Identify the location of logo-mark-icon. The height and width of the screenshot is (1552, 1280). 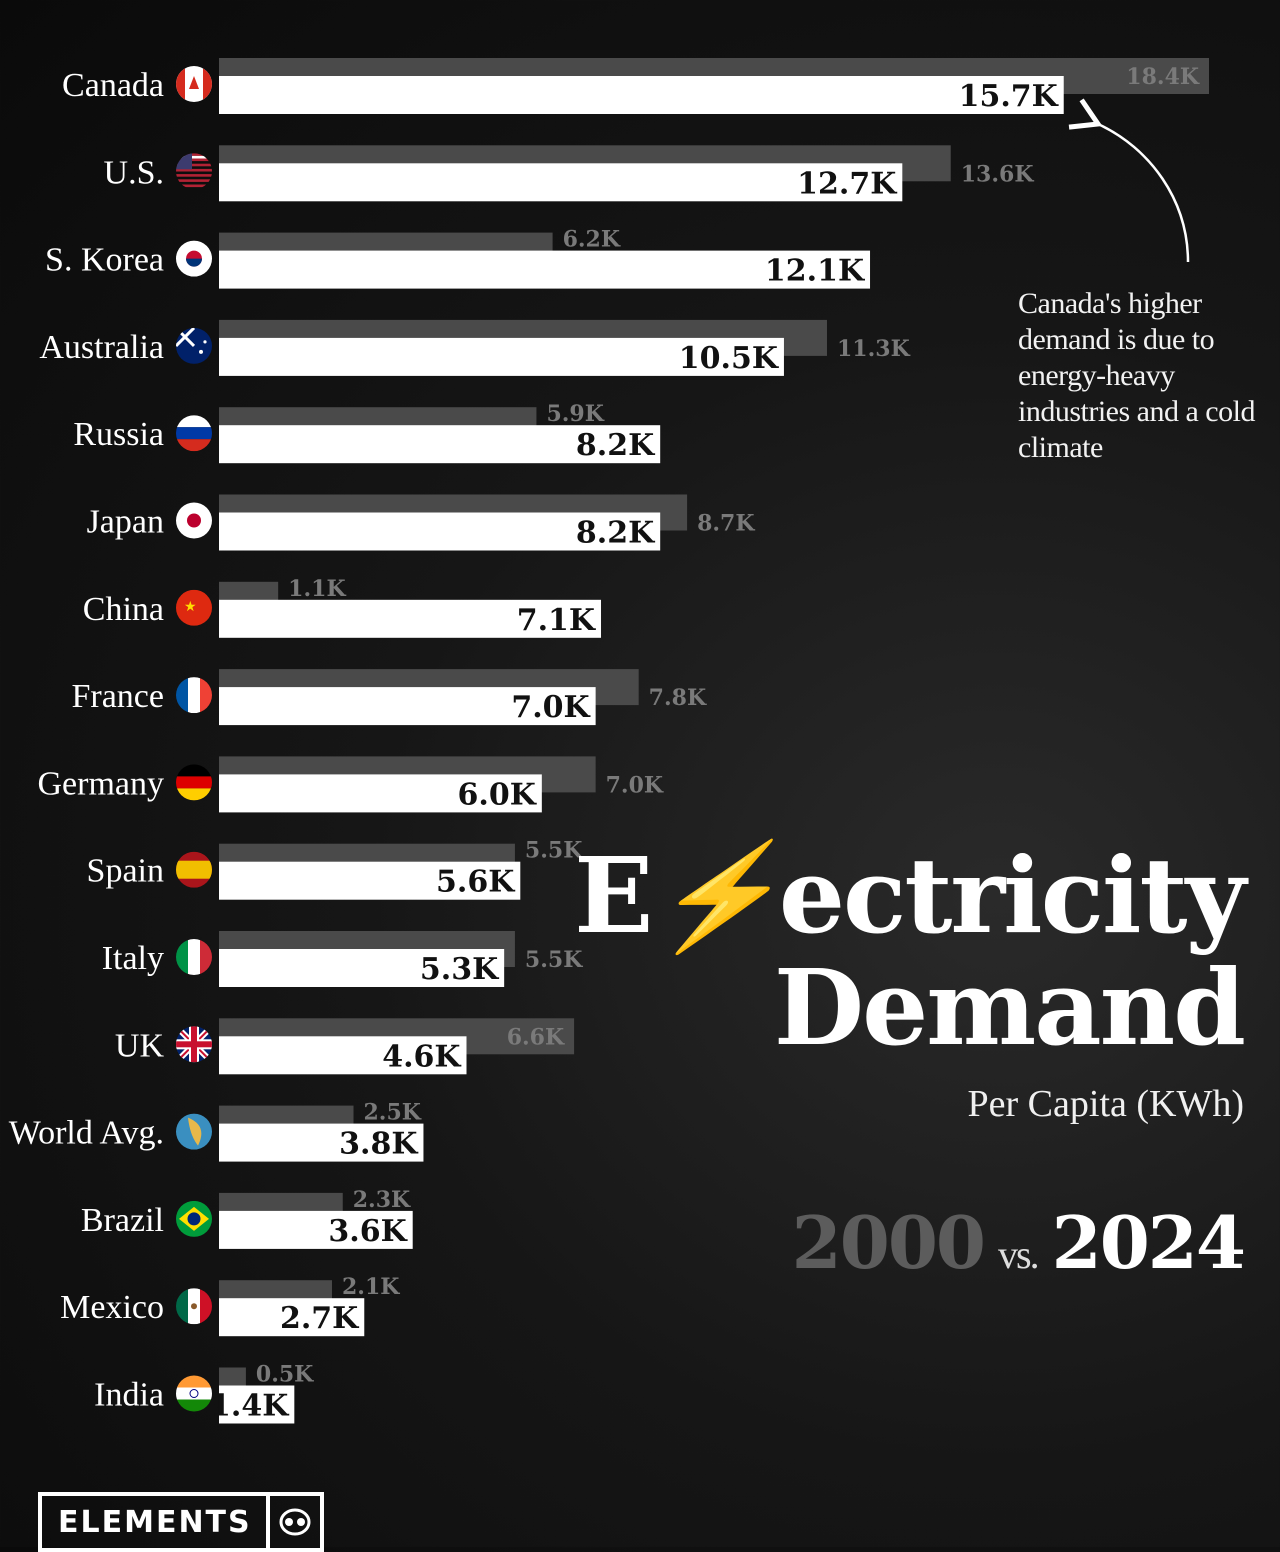
(292, 1522).